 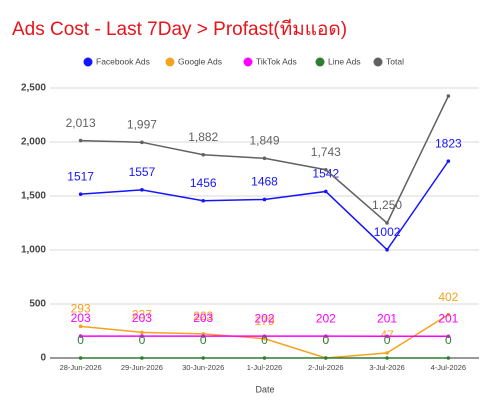 I want to click on data-label: 1557, so click(x=142, y=172).